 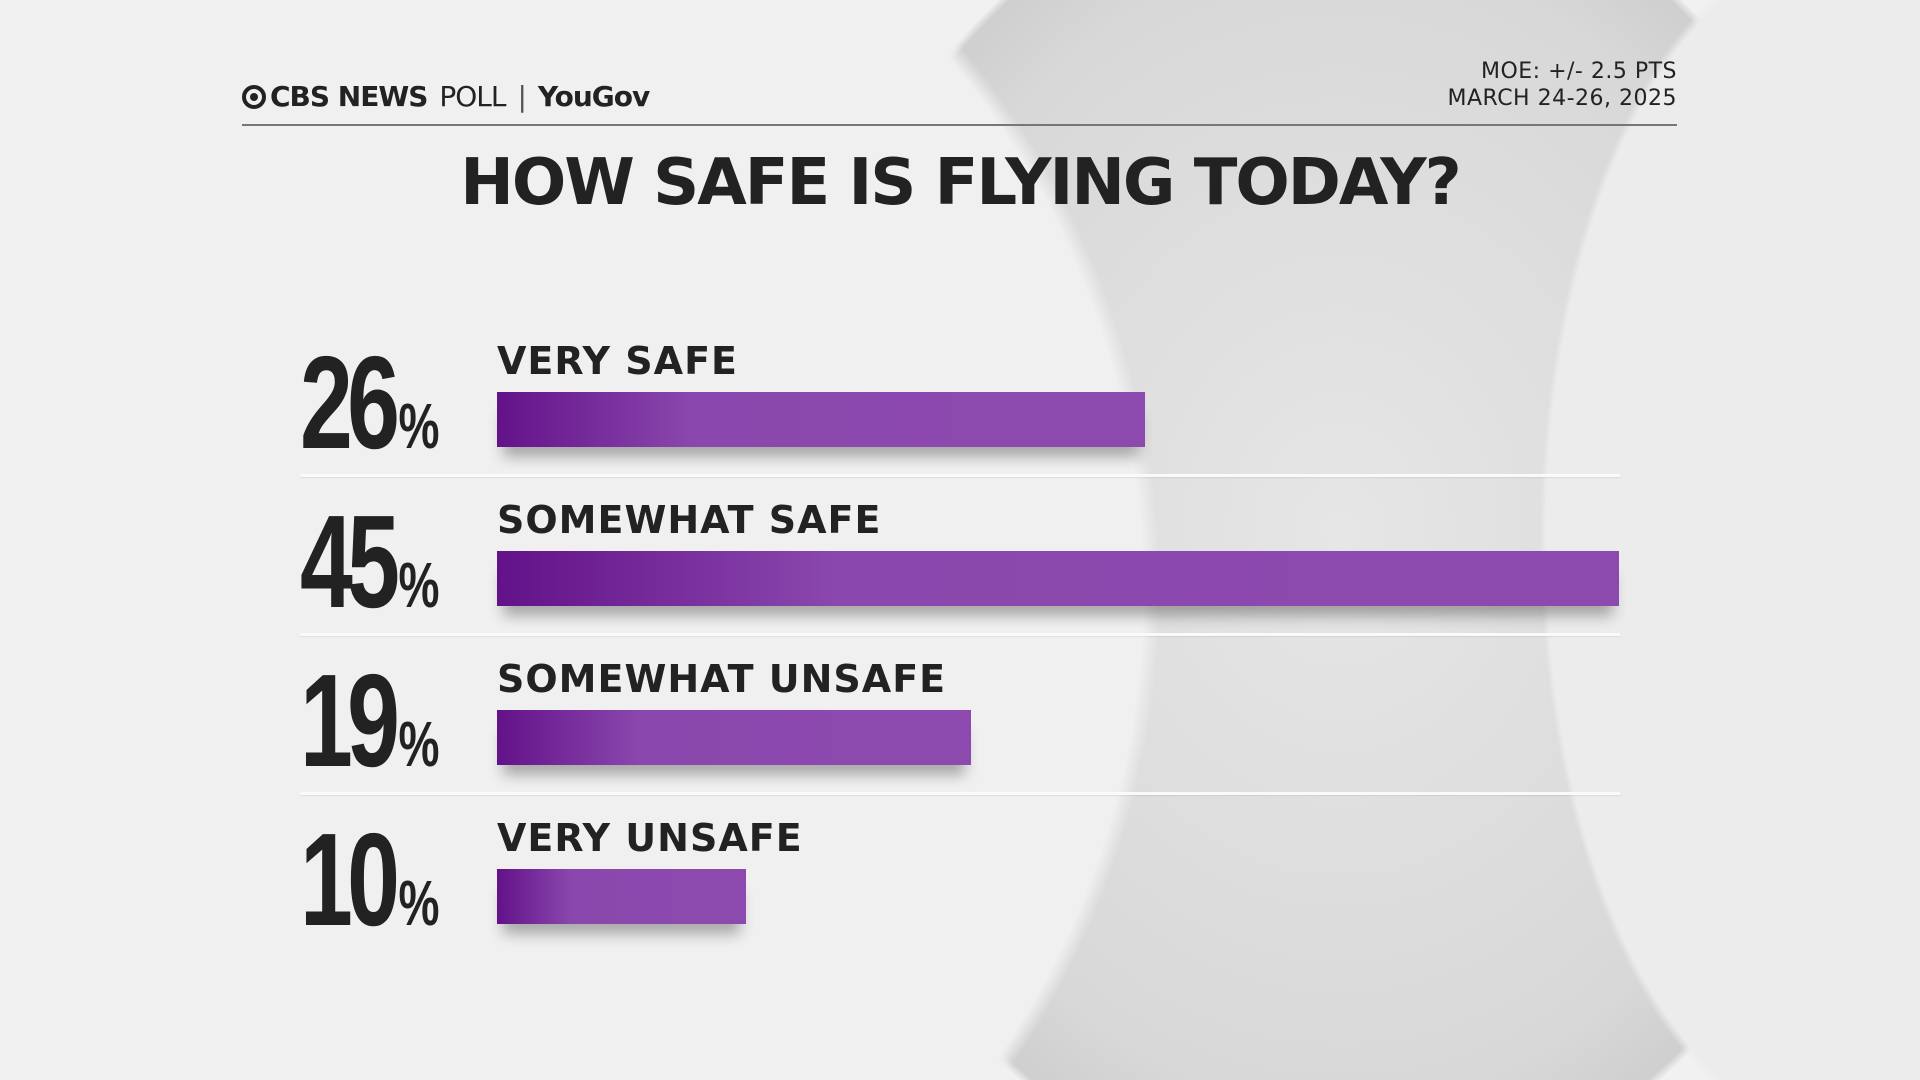 I want to click on logo: CBS NEWS POLL | YouGov, so click(x=446, y=96).